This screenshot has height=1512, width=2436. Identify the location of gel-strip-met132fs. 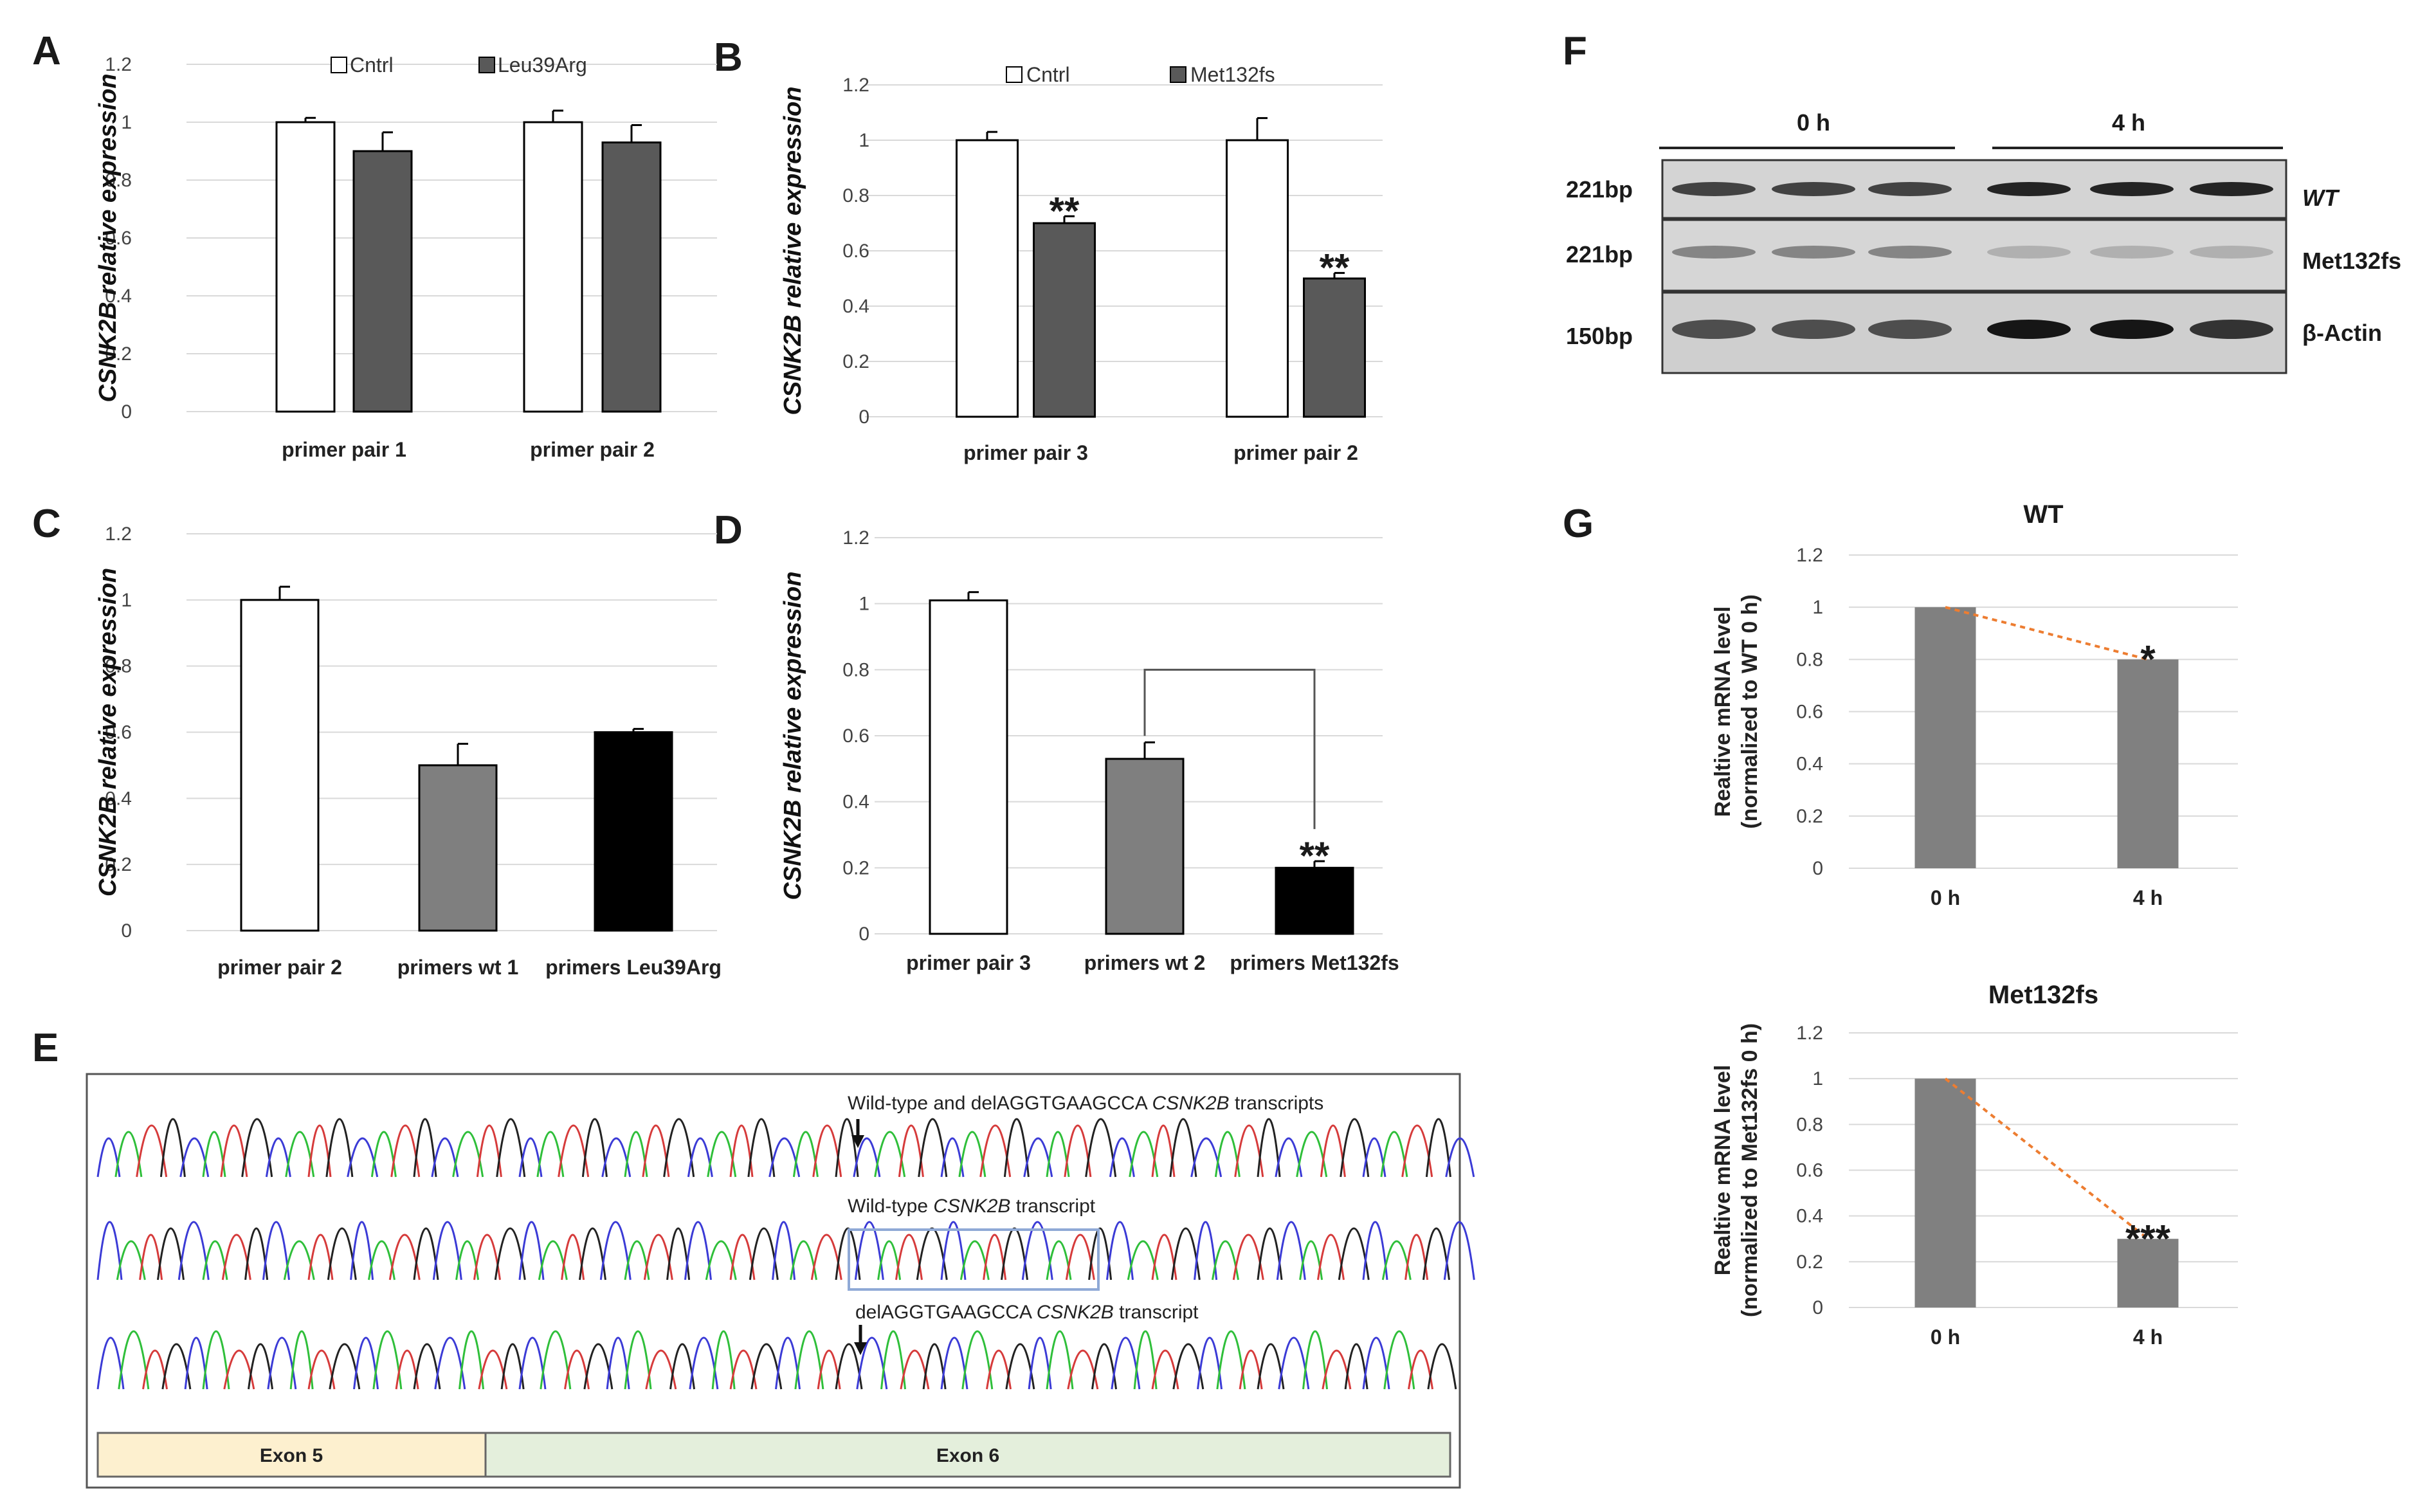
(1974, 255).